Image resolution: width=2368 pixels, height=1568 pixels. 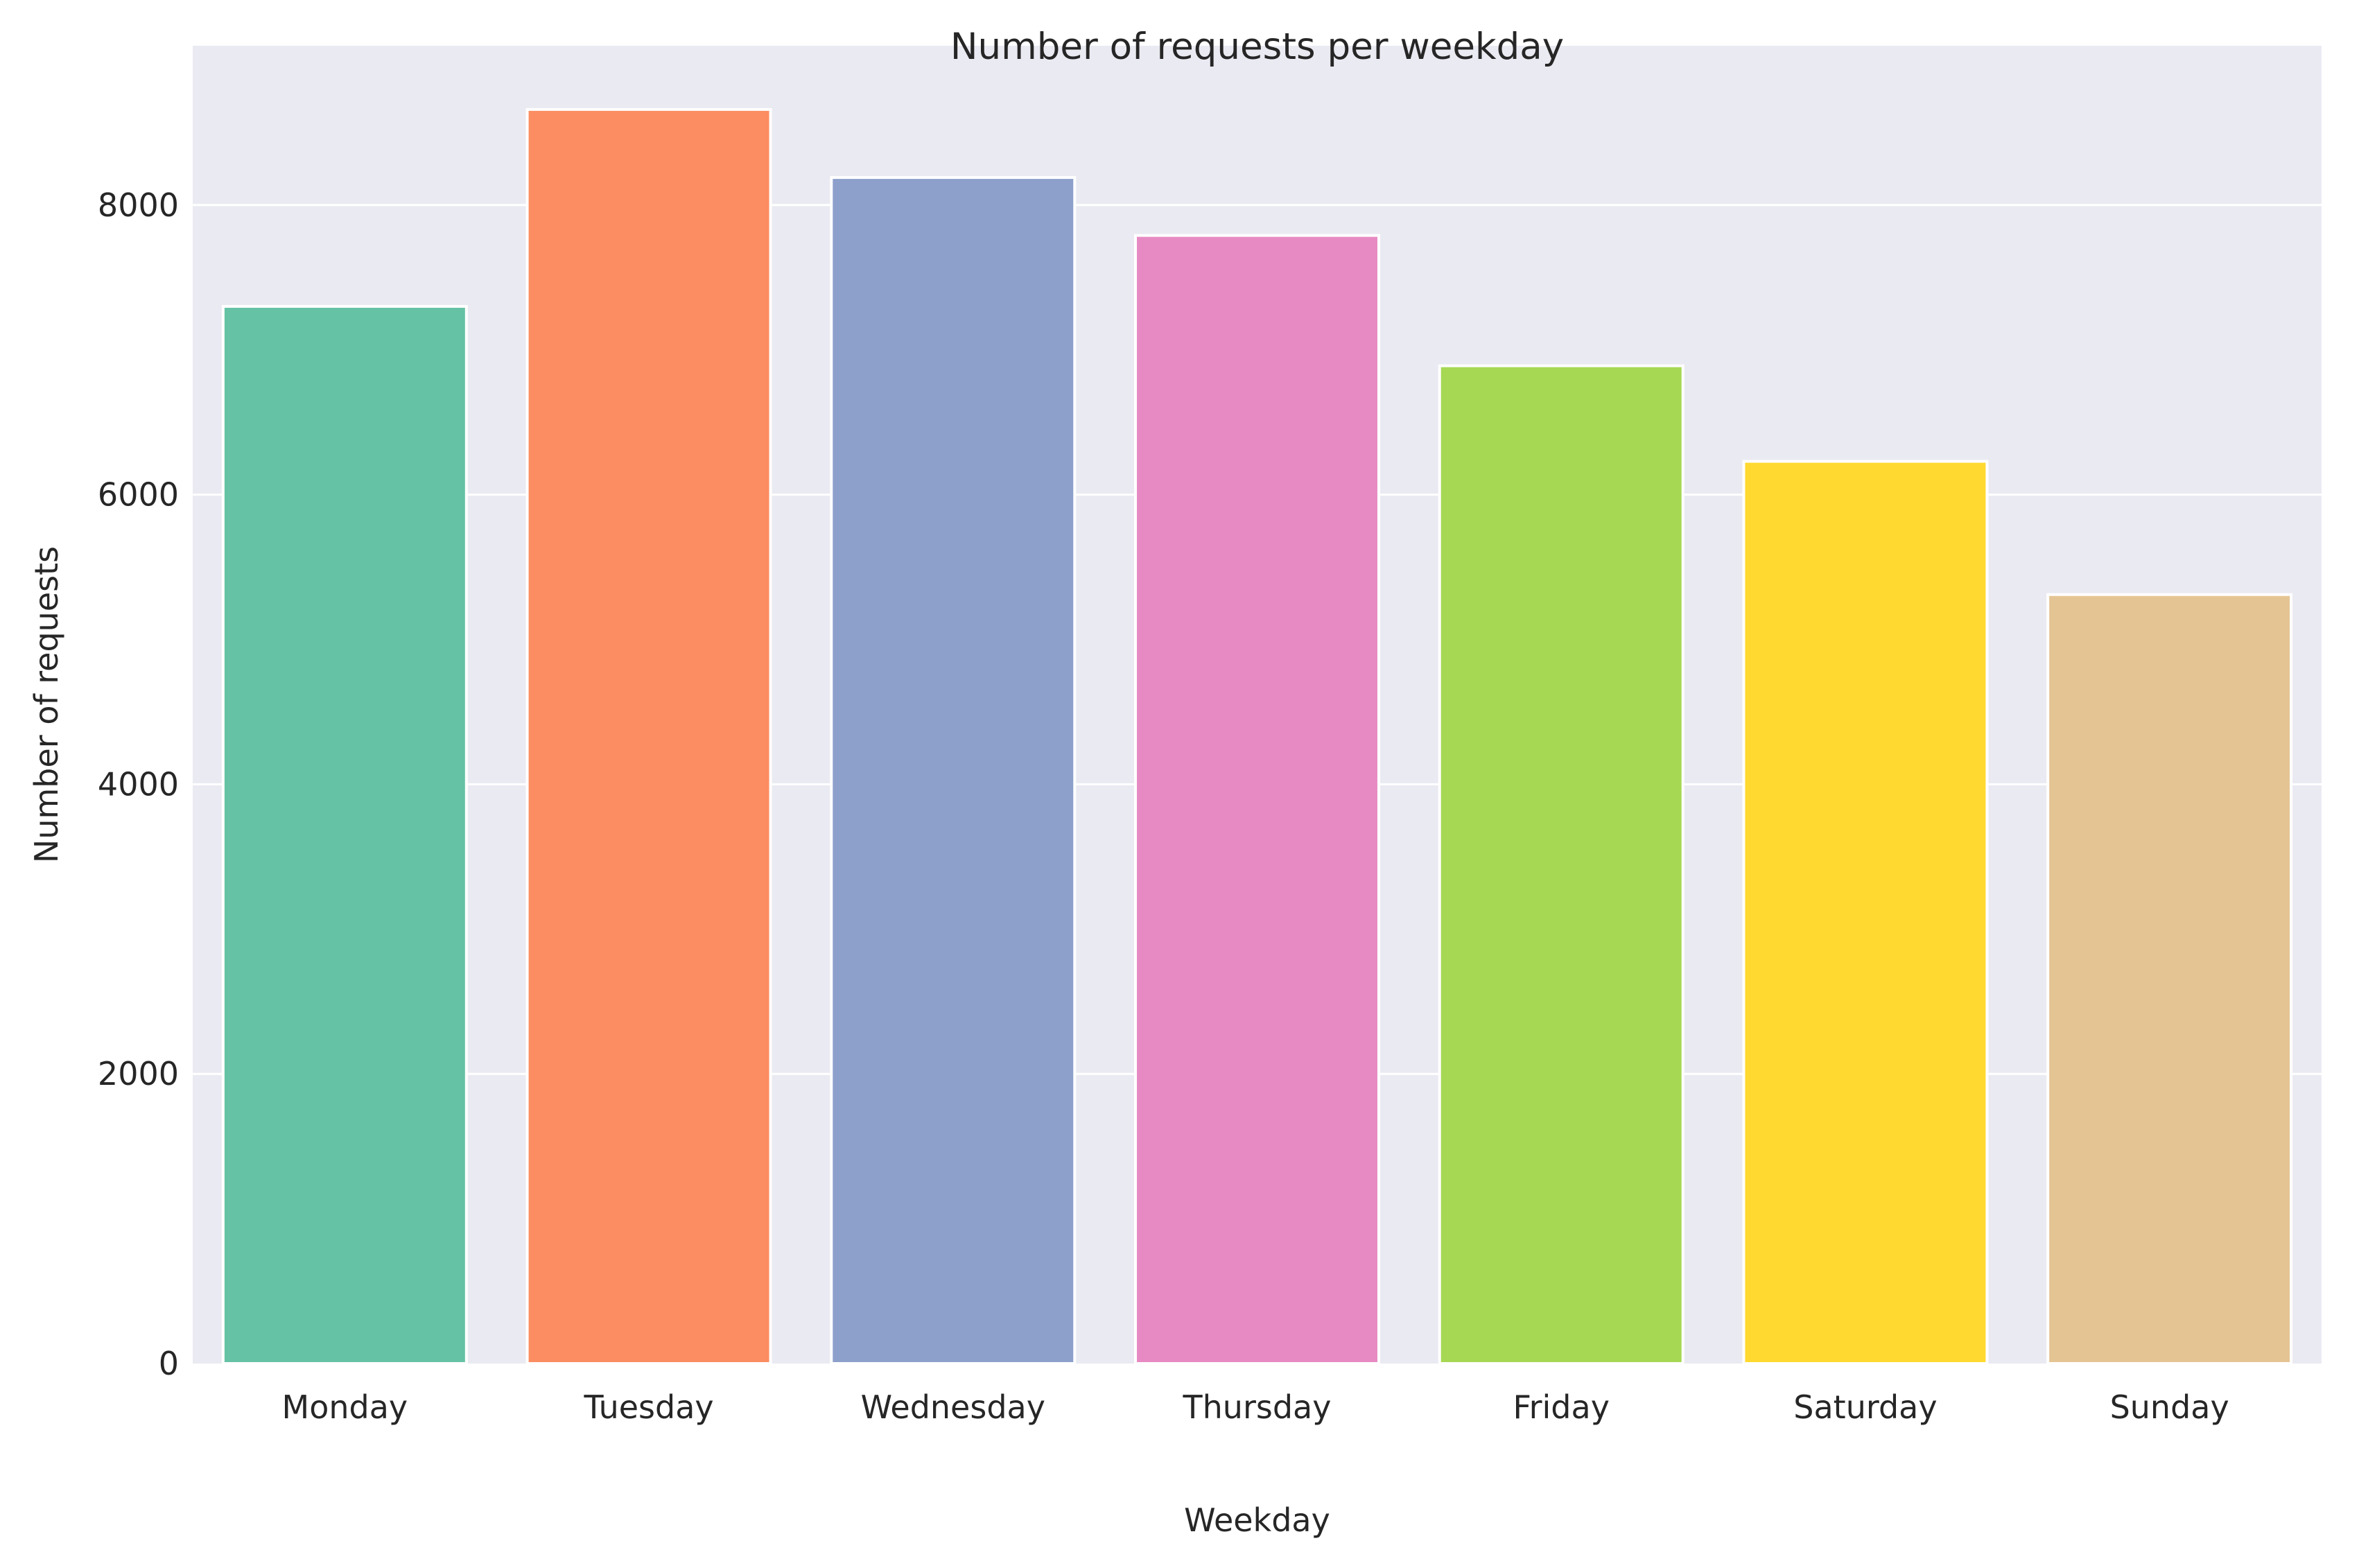 What do you see at coordinates (953, 1407) in the screenshot?
I see `x-tick-label: Wednesday` at bounding box center [953, 1407].